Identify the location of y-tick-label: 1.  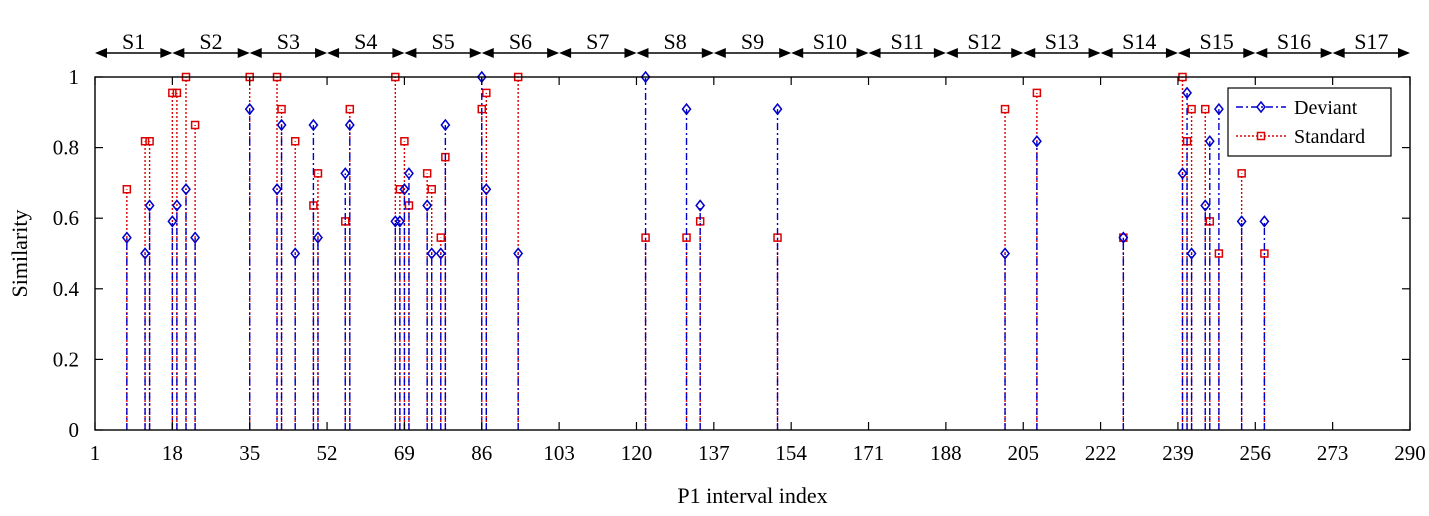
(74, 77).